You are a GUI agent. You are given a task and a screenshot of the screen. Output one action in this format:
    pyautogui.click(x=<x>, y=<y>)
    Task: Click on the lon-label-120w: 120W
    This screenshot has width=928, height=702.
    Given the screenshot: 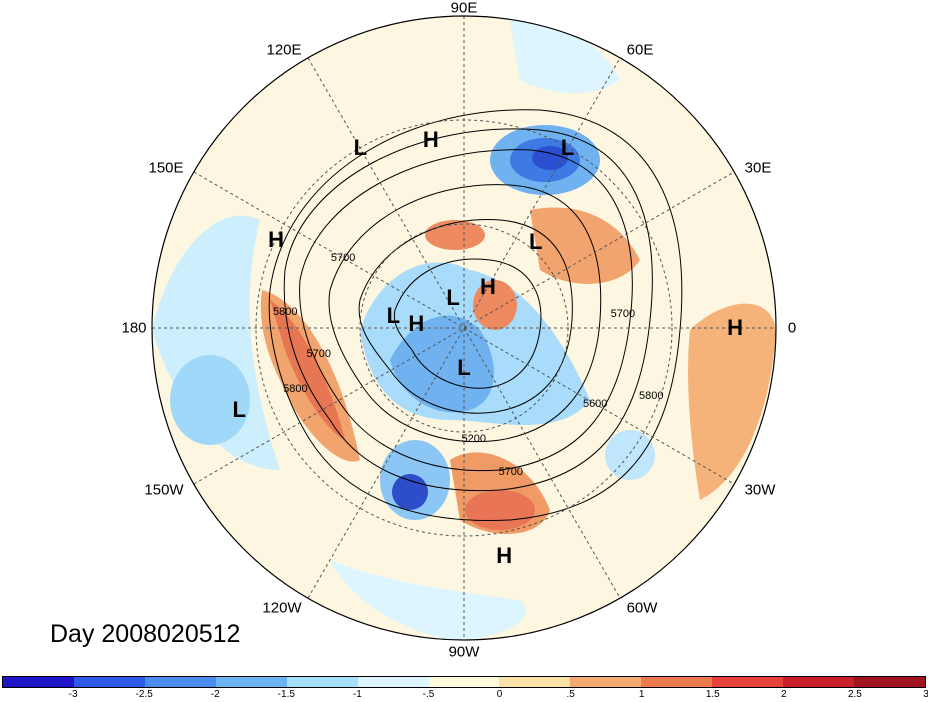 What is the action you would take?
    pyautogui.click(x=282, y=608)
    